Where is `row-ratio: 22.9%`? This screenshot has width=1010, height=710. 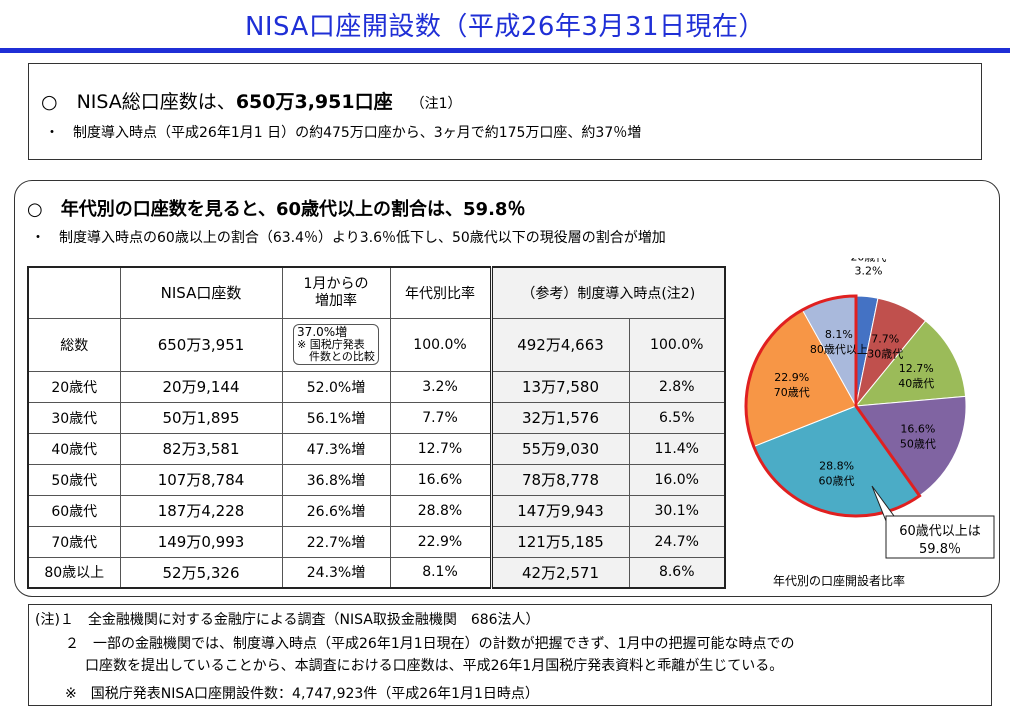
row-ratio: 22.9% is located at coordinates (440, 541).